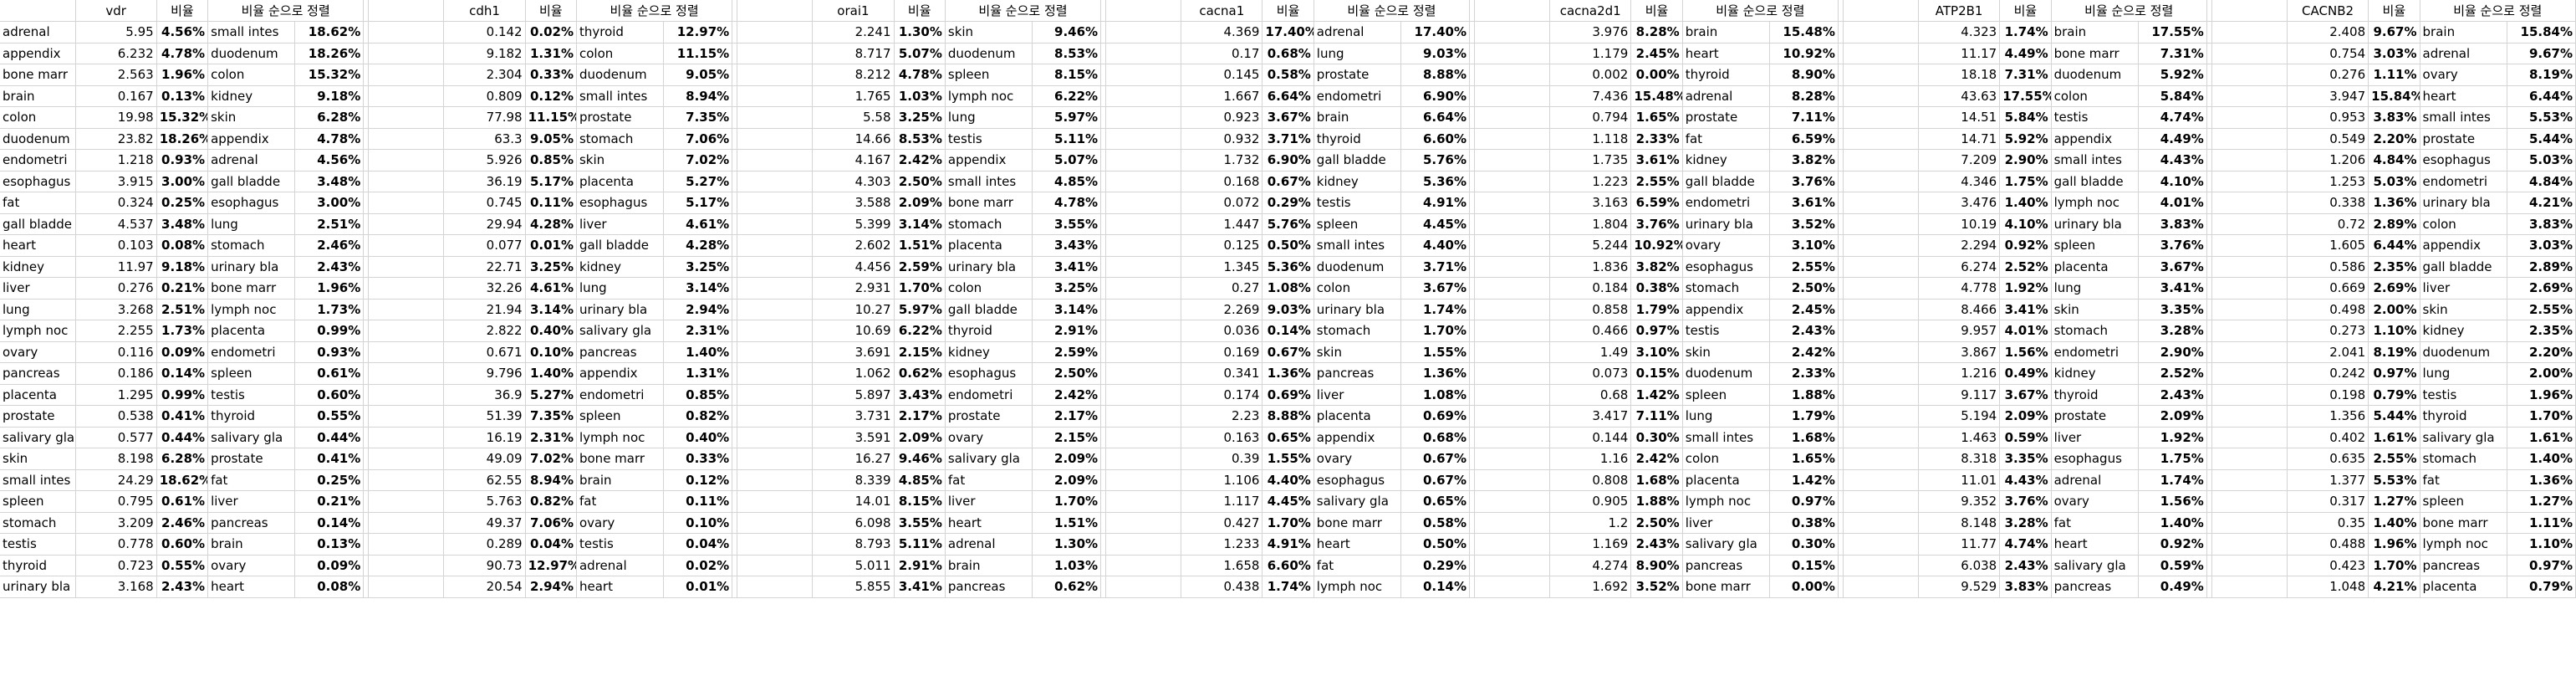 This screenshot has width=2576, height=681. I want to click on sorted-tissue-cell: colon, so click(1727, 459).